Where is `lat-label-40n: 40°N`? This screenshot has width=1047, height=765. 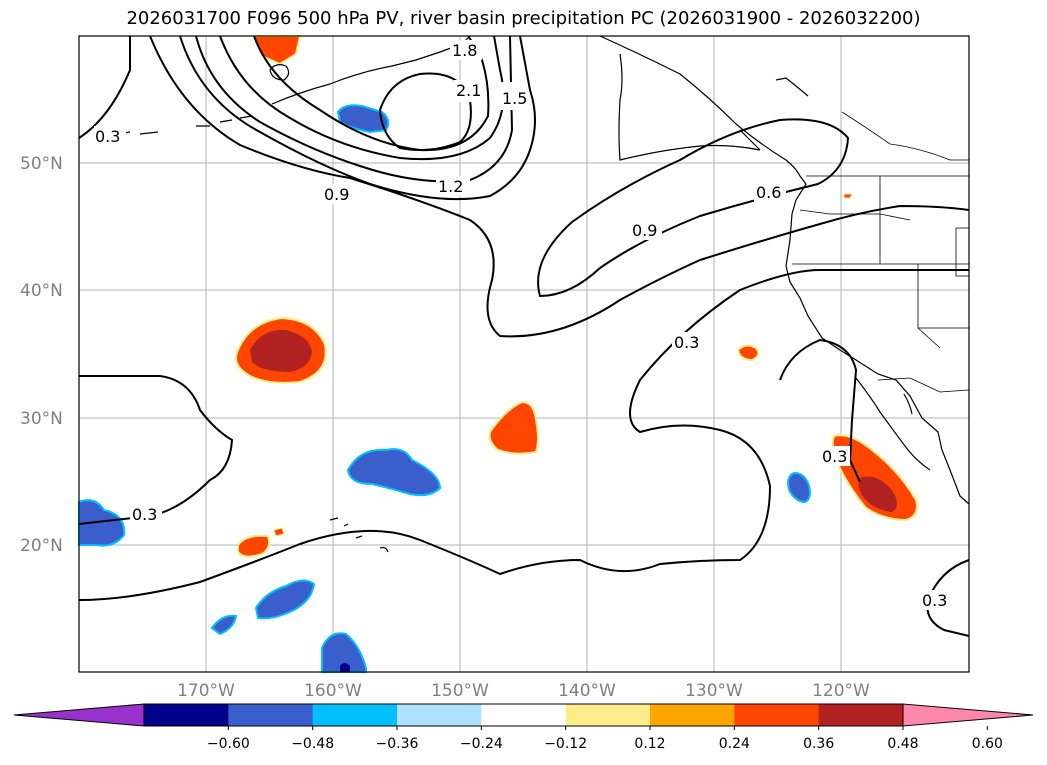
lat-label-40n: 40°N is located at coordinates (41, 291).